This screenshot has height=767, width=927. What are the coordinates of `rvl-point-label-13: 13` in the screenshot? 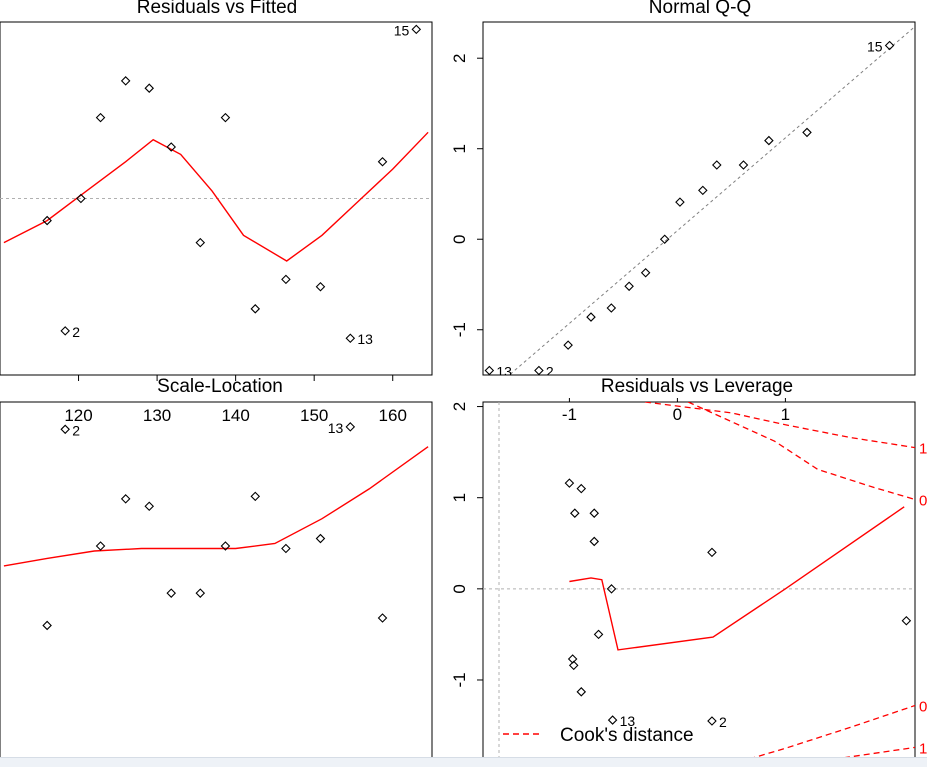 It's located at (628, 721).